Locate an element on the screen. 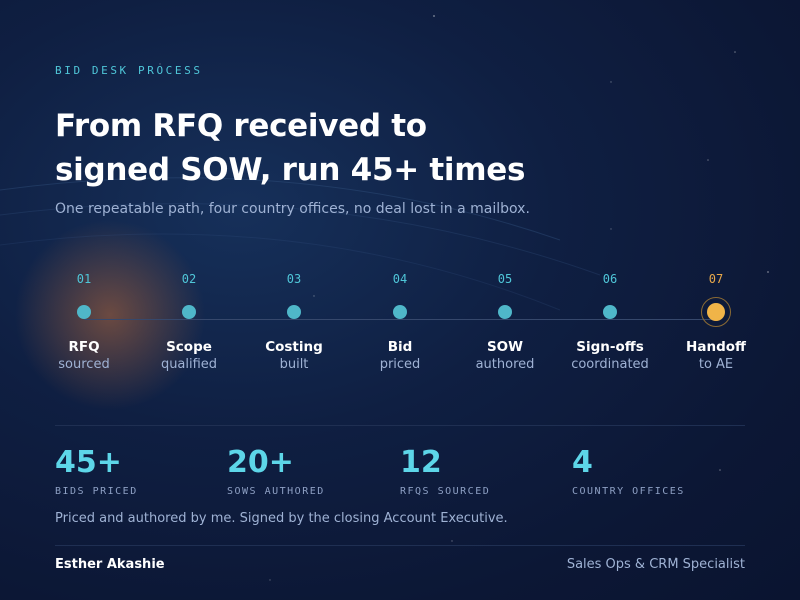  stat-value: 45+ is located at coordinates (88, 462).